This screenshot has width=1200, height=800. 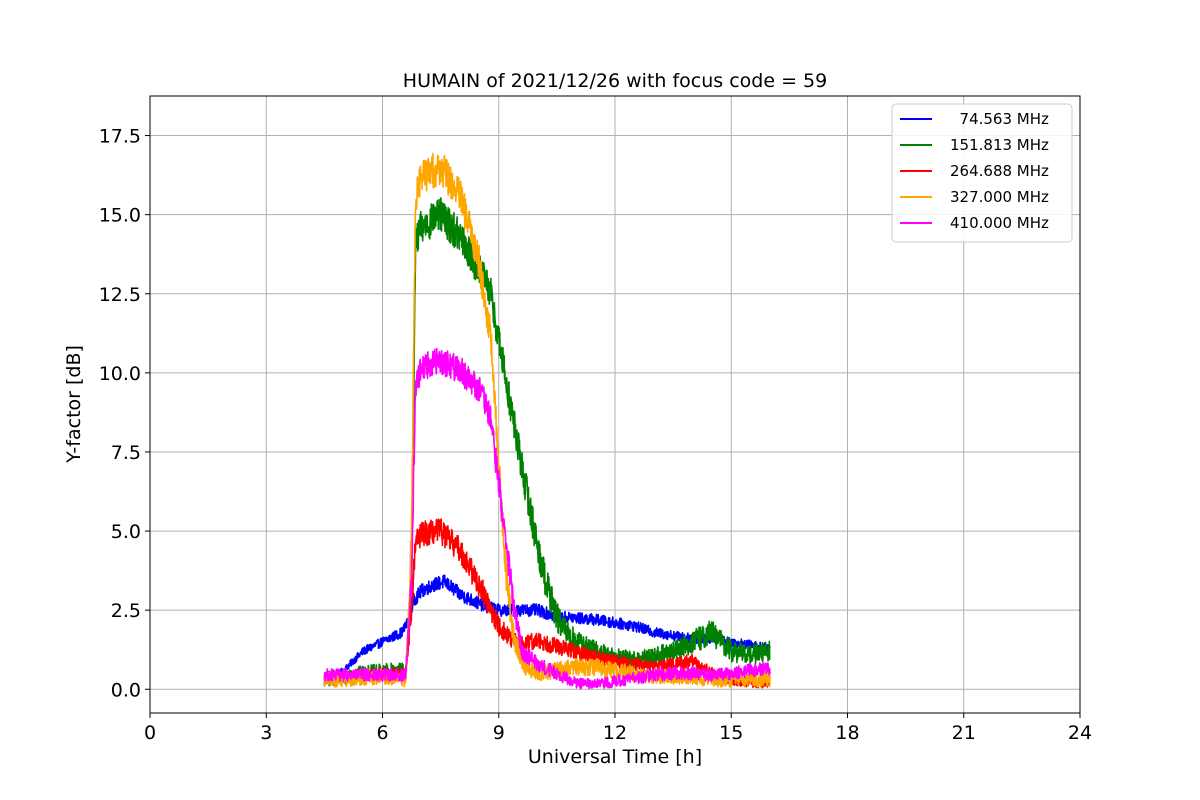 What do you see at coordinates (999, 145) in the screenshot?
I see `legend-label: 151.813 MHz` at bounding box center [999, 145].